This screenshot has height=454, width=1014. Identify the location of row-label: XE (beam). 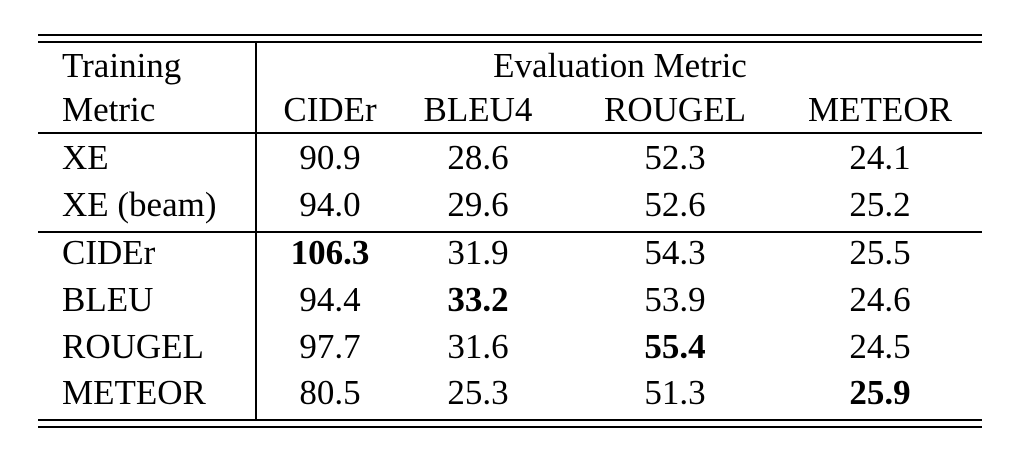
(139, 204).